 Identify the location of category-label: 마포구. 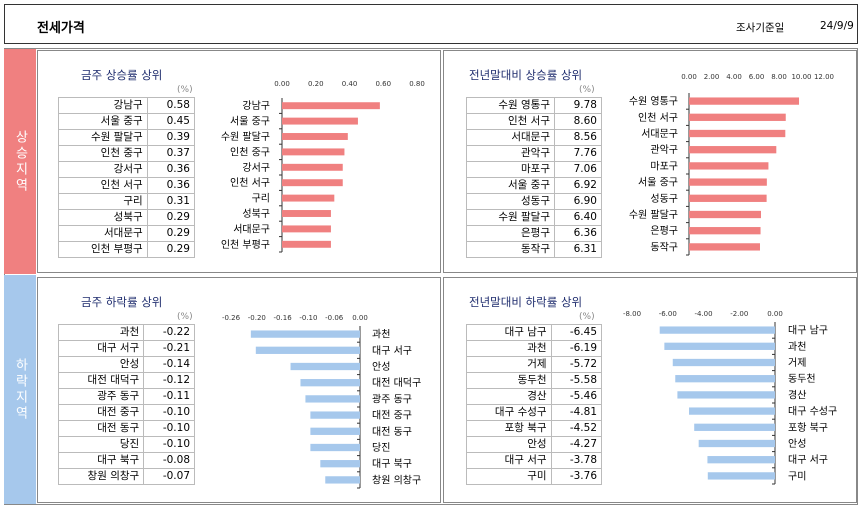
(664, 166).